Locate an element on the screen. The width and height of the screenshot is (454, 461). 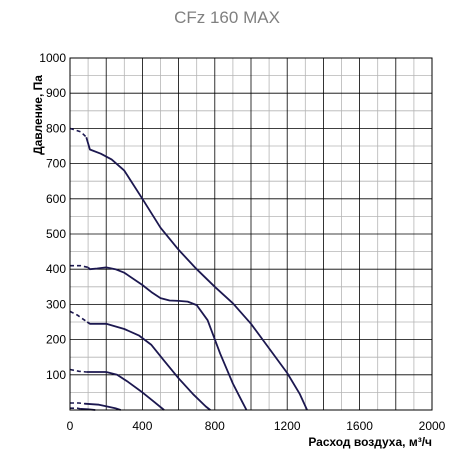
y-tick-label: 500 is located at coordinates (56, 234).